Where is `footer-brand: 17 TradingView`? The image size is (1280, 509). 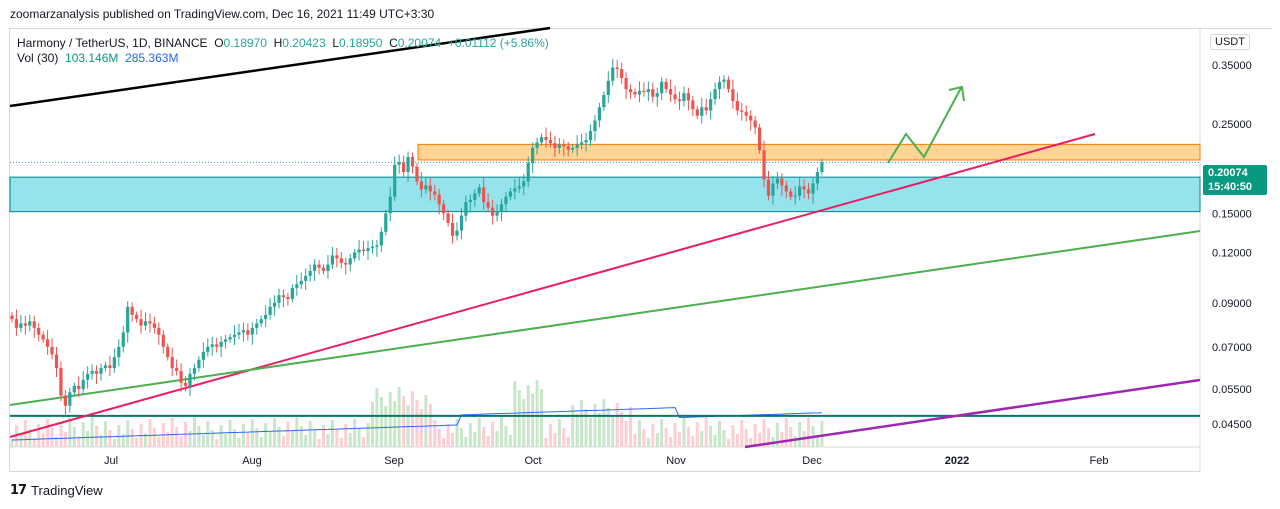
footer-brand: 17 TradingView is located at coordinates (56, 490).